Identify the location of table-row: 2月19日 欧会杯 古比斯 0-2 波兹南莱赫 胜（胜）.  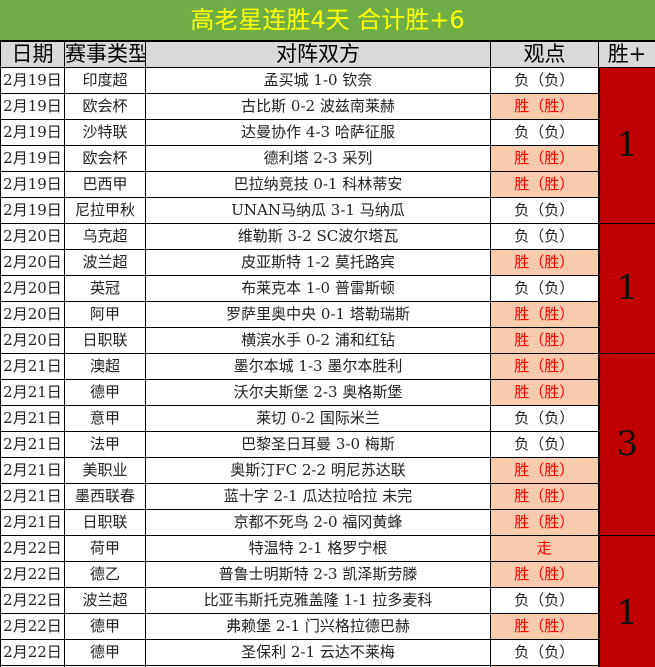
(327, 106).